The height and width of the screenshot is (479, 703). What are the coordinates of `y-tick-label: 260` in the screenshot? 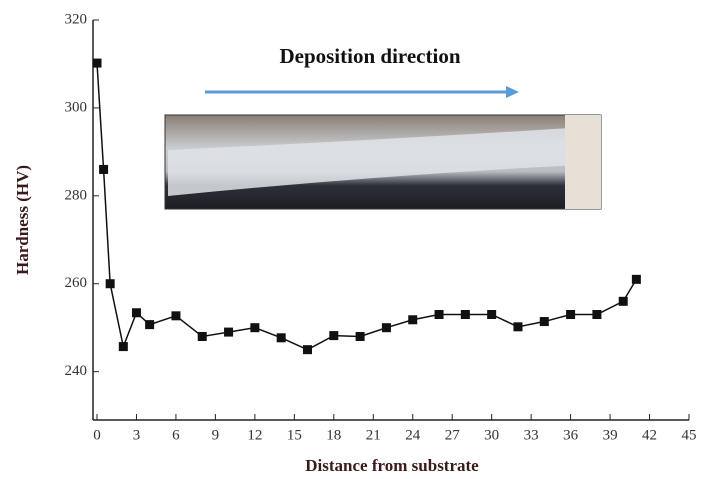 It's located at (76, 283).